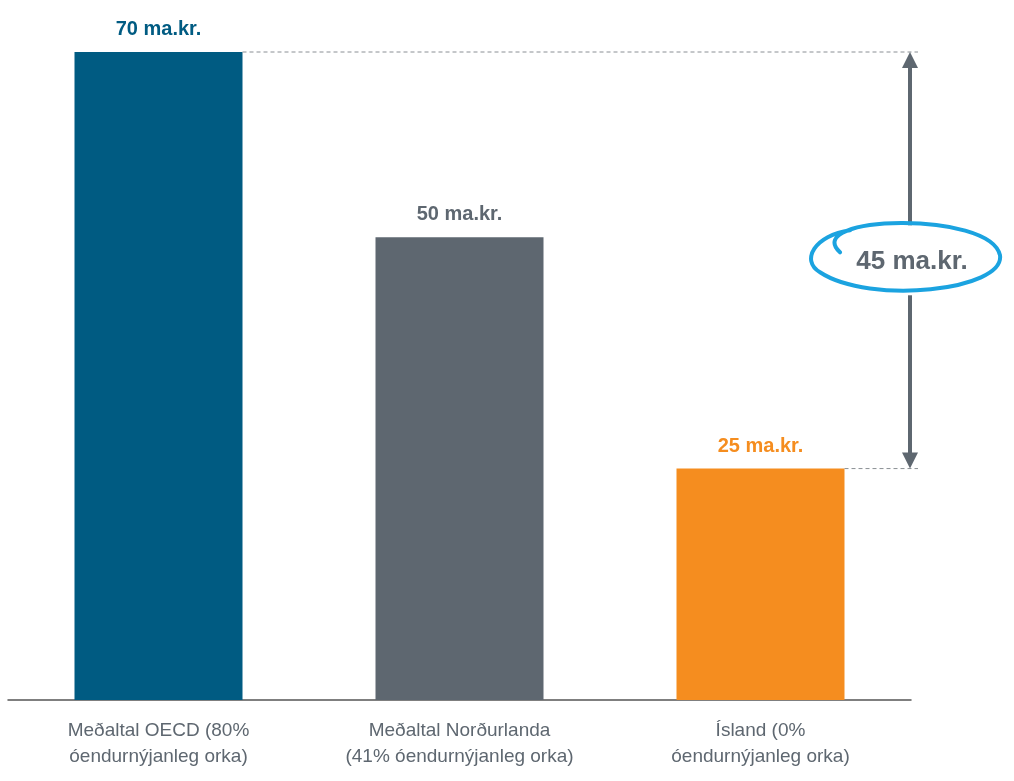  I want to click on data-label: 50 ma.kr., so click(459, 213).